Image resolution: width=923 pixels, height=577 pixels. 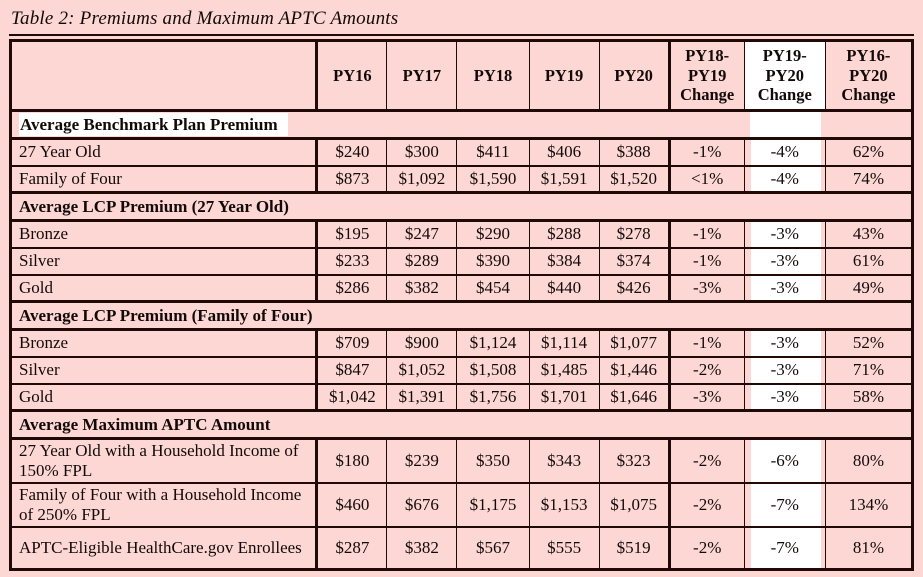 What do you see at coordinates (422, 397) in the screenshot?
I see `value-cell: $1,391` at bounding box center [422, 397].